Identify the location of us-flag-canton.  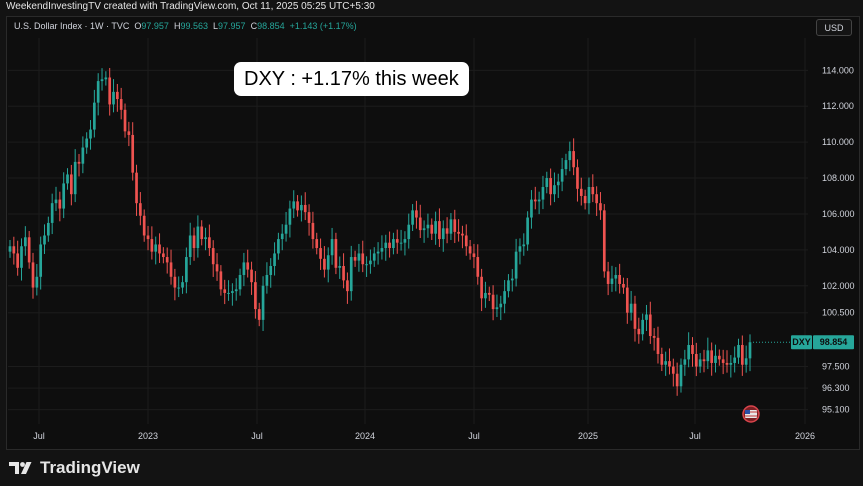
(747, 412).